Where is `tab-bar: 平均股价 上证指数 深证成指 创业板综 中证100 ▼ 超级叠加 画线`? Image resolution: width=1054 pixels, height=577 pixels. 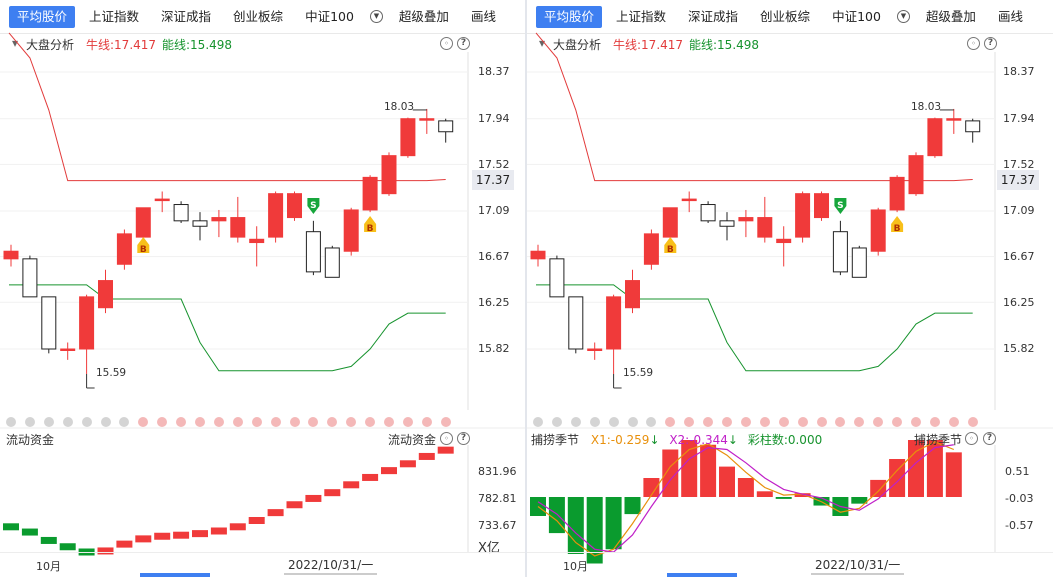 tab-bar: 平均股价 上证指数 深证成指 创业板综 中证100 ▼ 超级叠加 画线 is located at coordinates (790, 17).